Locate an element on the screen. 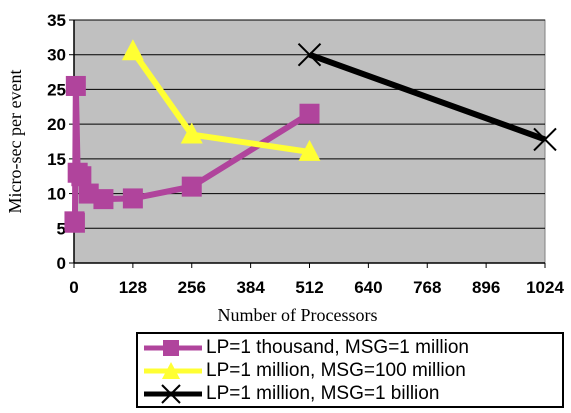 The height and width of the screenshot is (413, 571). legend-marker-x-icon is located at coordinates (173, 394).